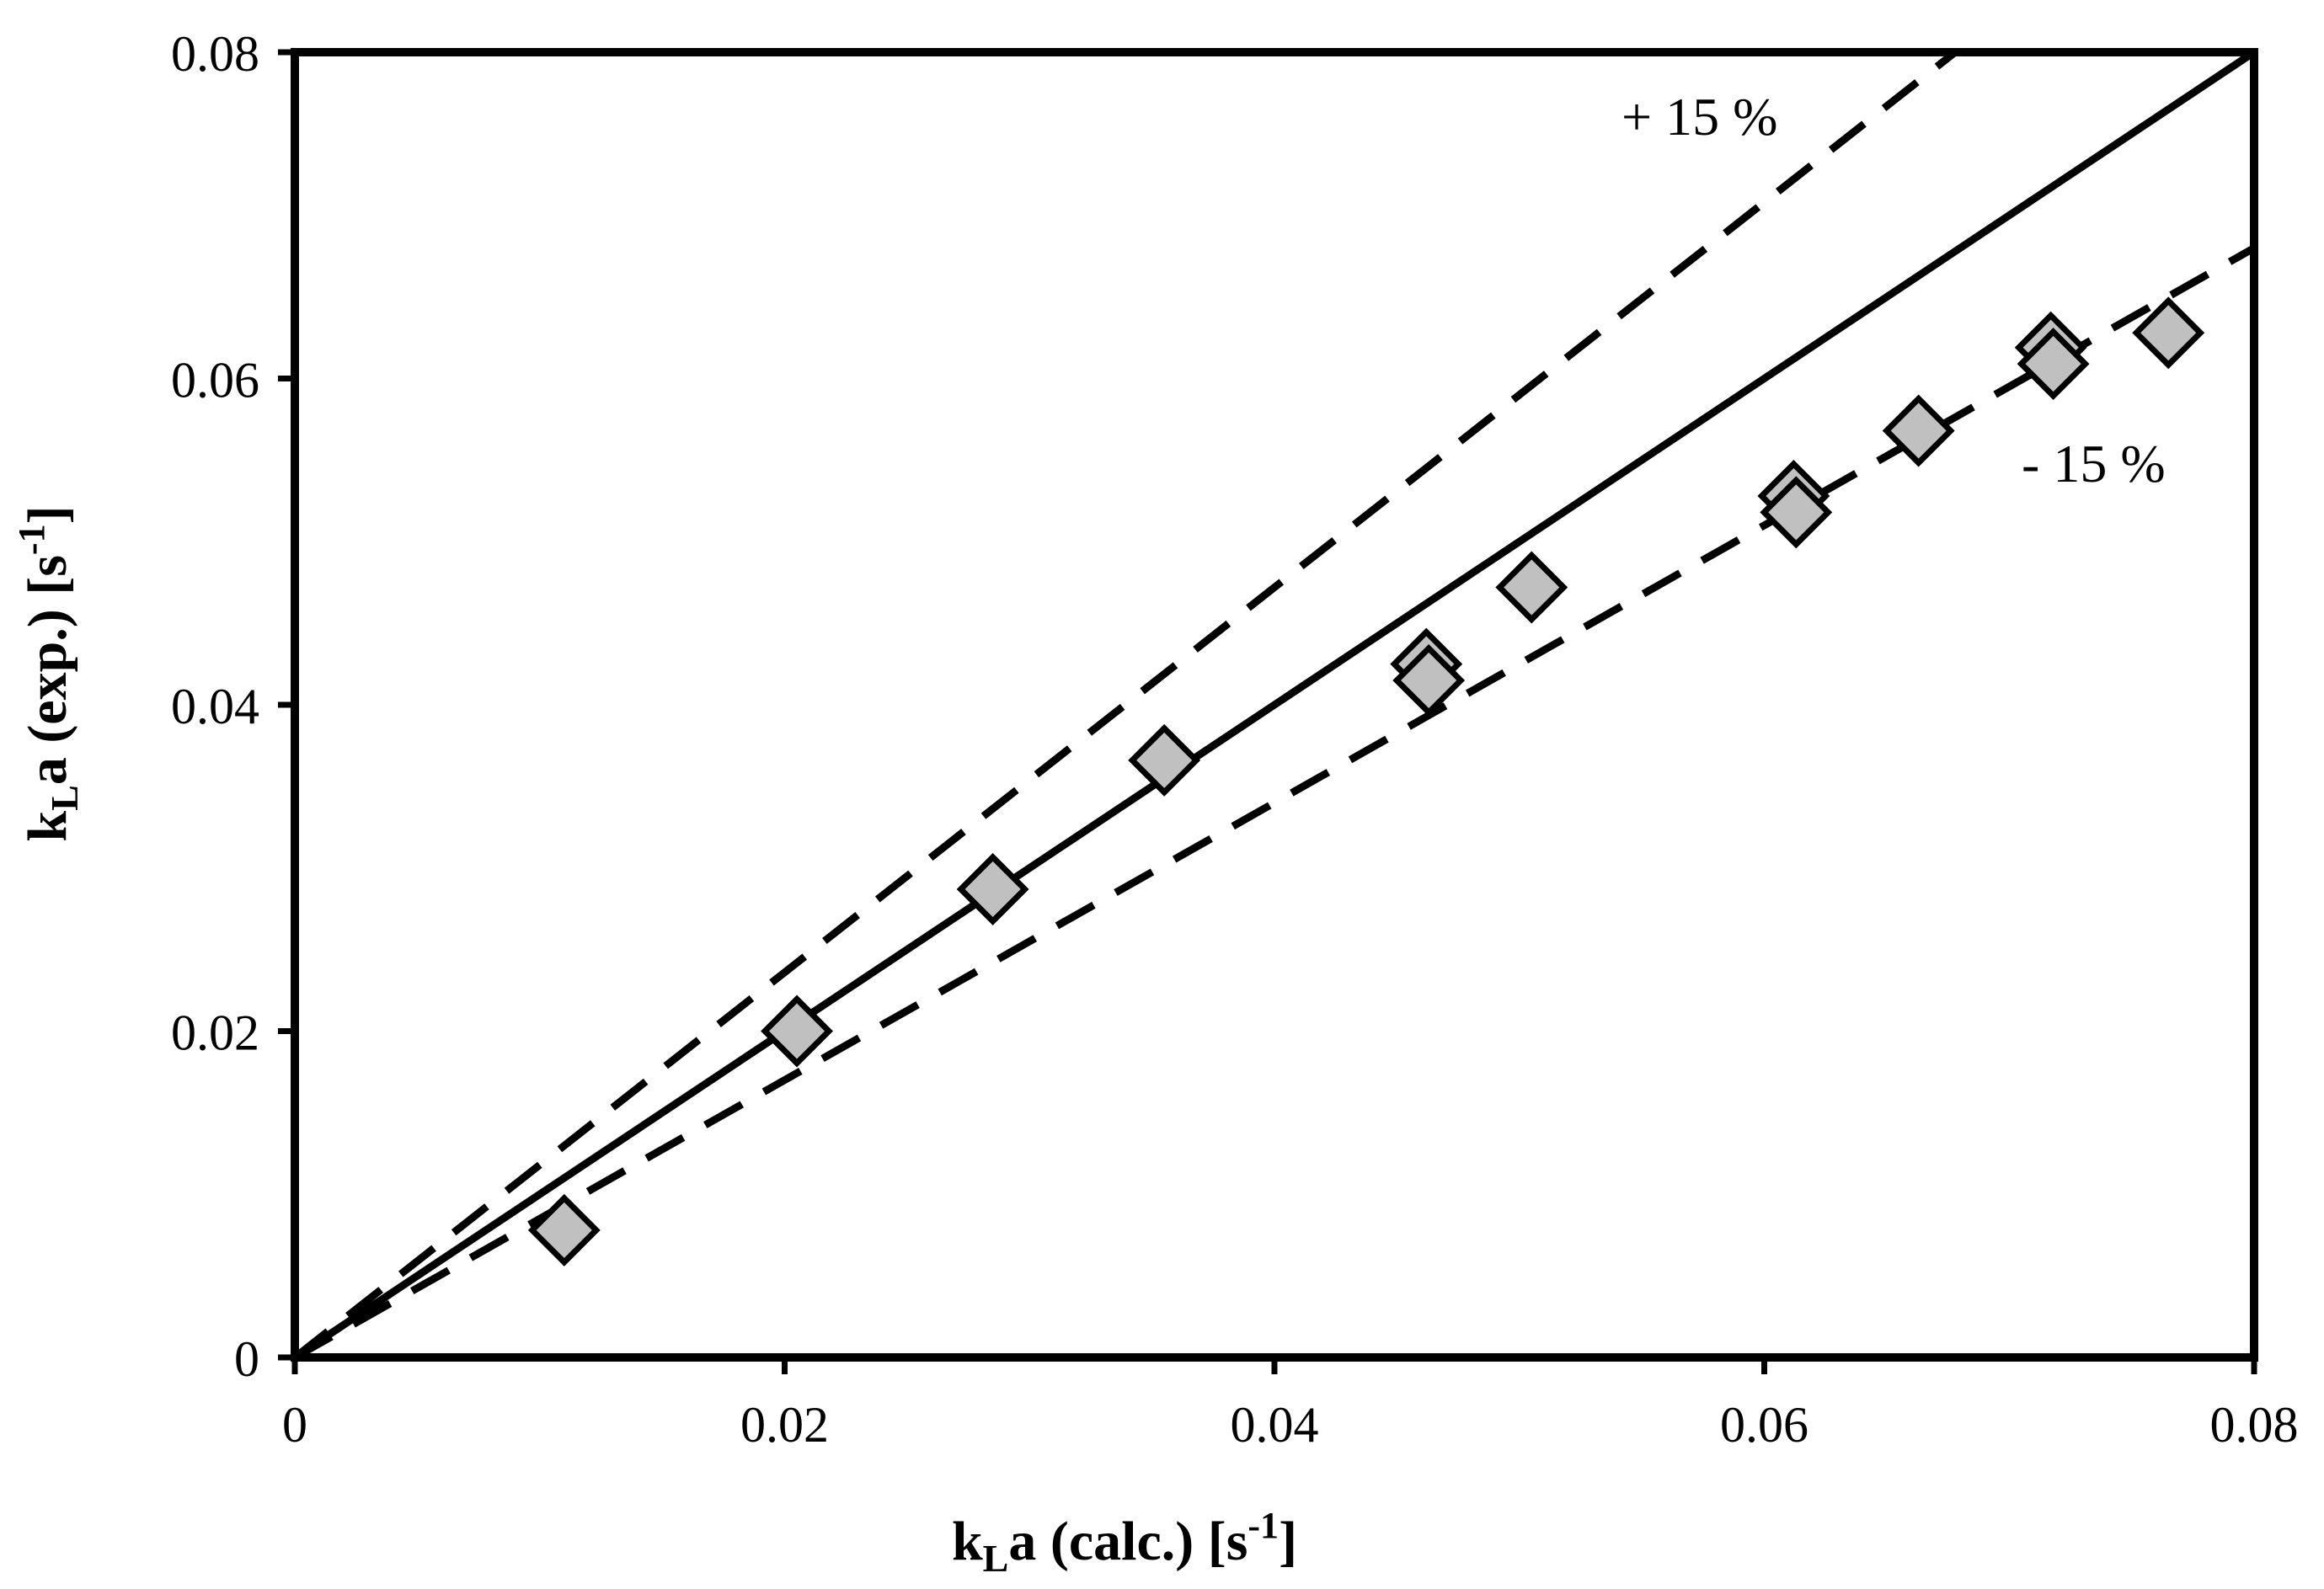  What do you see at coordinates (967, 1541) in the screenshot?
I see `x-title-main: k` at bounding box center [967, 1541].